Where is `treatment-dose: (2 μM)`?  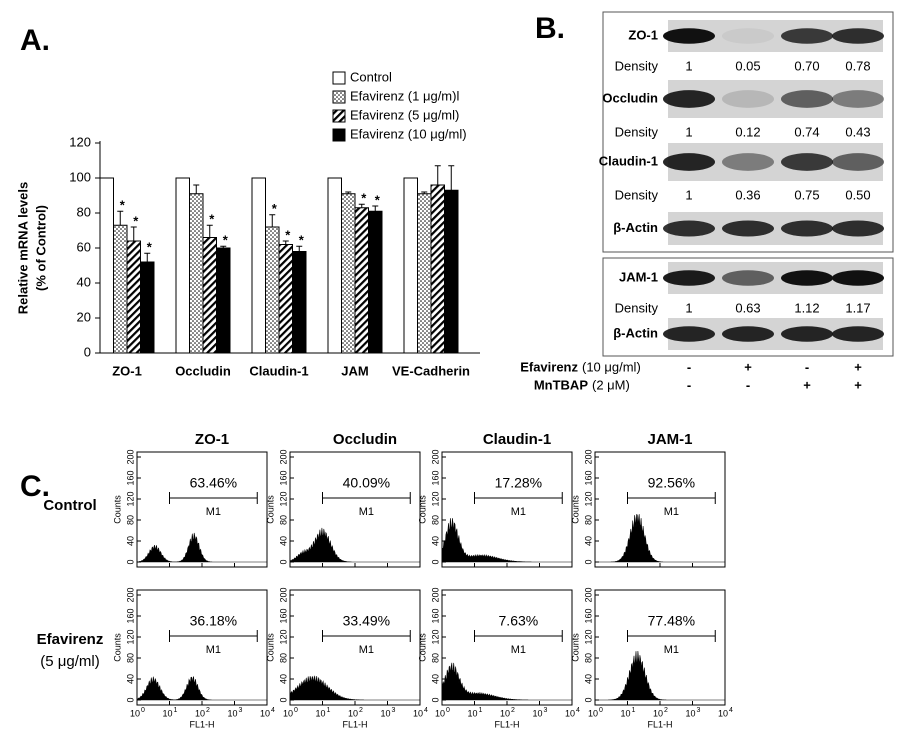 treatment-dose: (2 μM) is located at coordinates (611, 384).